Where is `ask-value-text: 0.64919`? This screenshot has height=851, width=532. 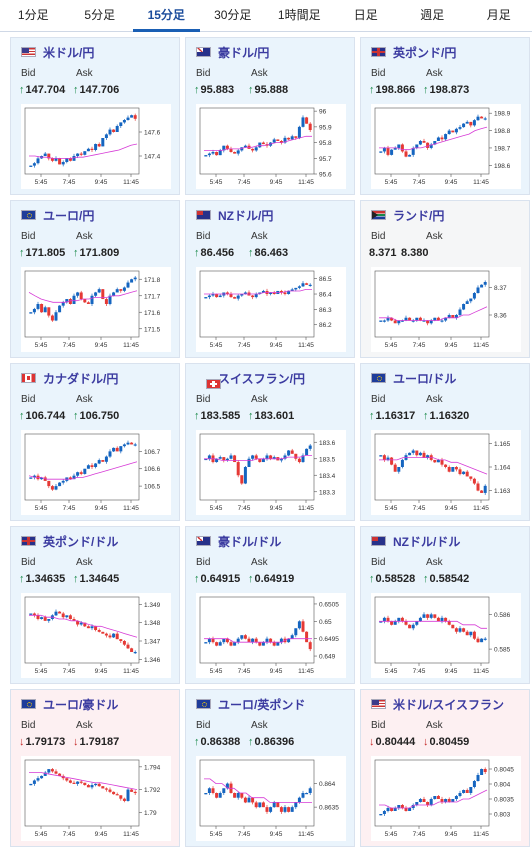
ask-value-text: 0.64919 is located at coordinates (274, 579).